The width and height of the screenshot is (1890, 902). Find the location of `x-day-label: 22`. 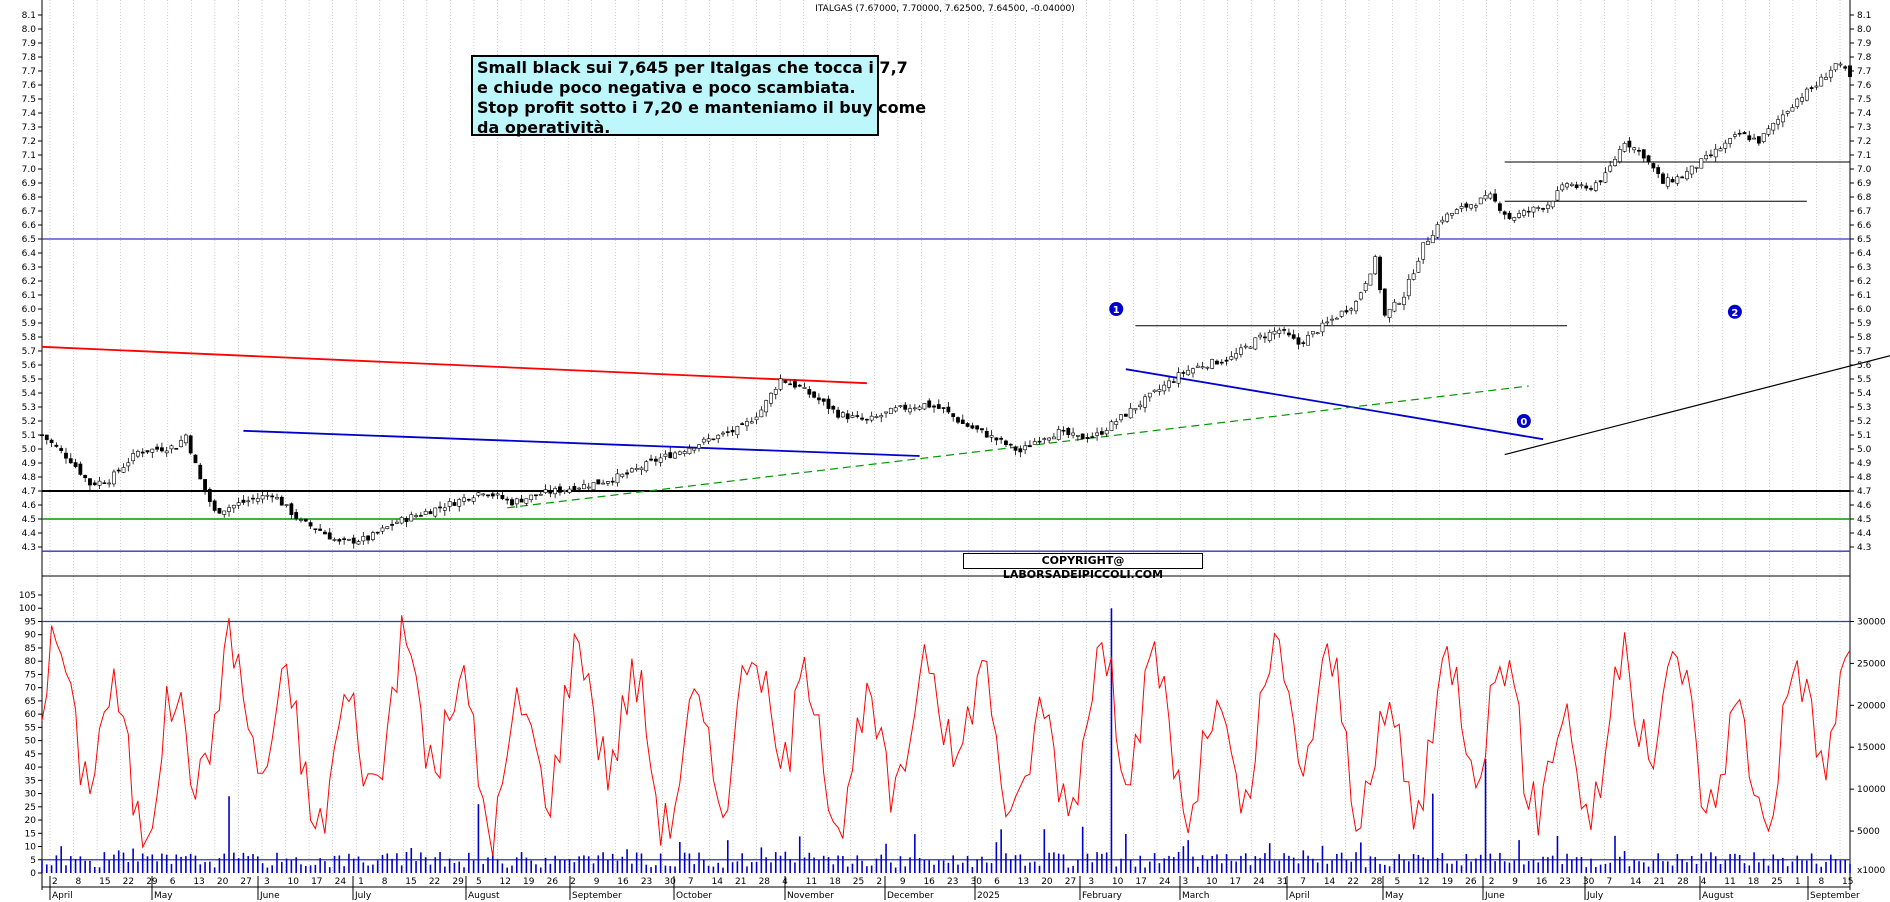

x-day-label: 22 is located at coordinates (128, 882).